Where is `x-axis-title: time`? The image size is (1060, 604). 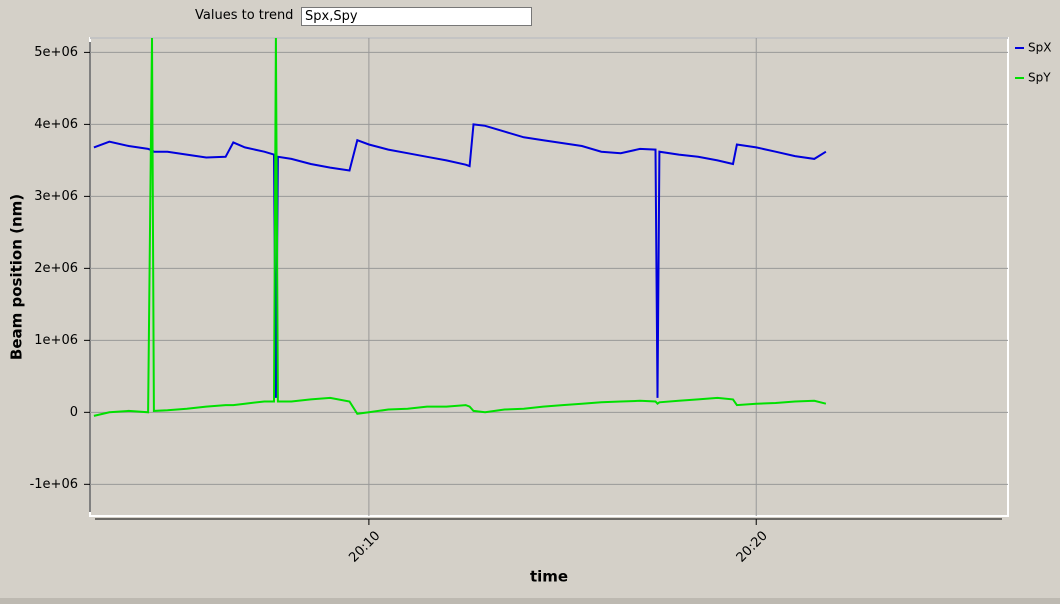 x-axis-title: time is located at coordinates (549, 577).